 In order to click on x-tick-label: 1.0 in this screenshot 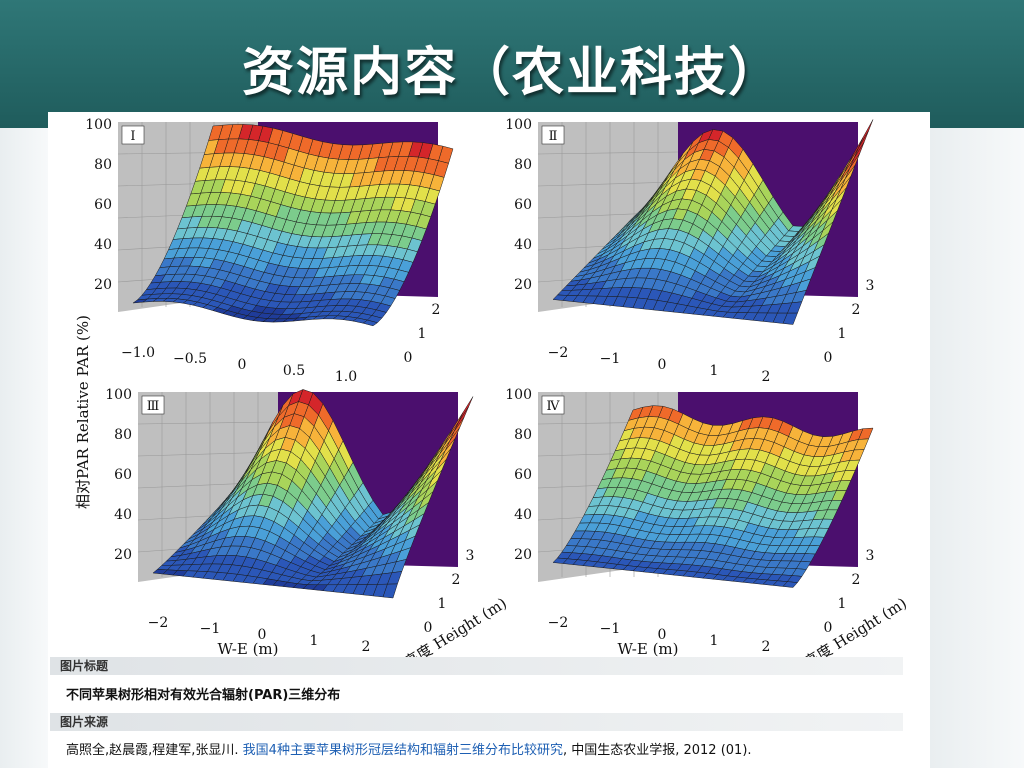, I will do `click(346, 377)`.